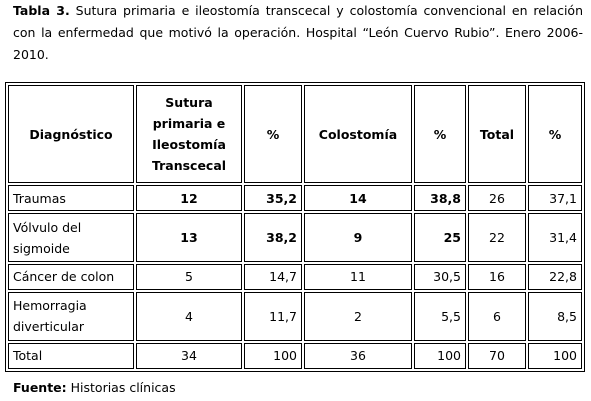  I want to click on header-diagnostico: Diagnóstico, so click(71, 134).